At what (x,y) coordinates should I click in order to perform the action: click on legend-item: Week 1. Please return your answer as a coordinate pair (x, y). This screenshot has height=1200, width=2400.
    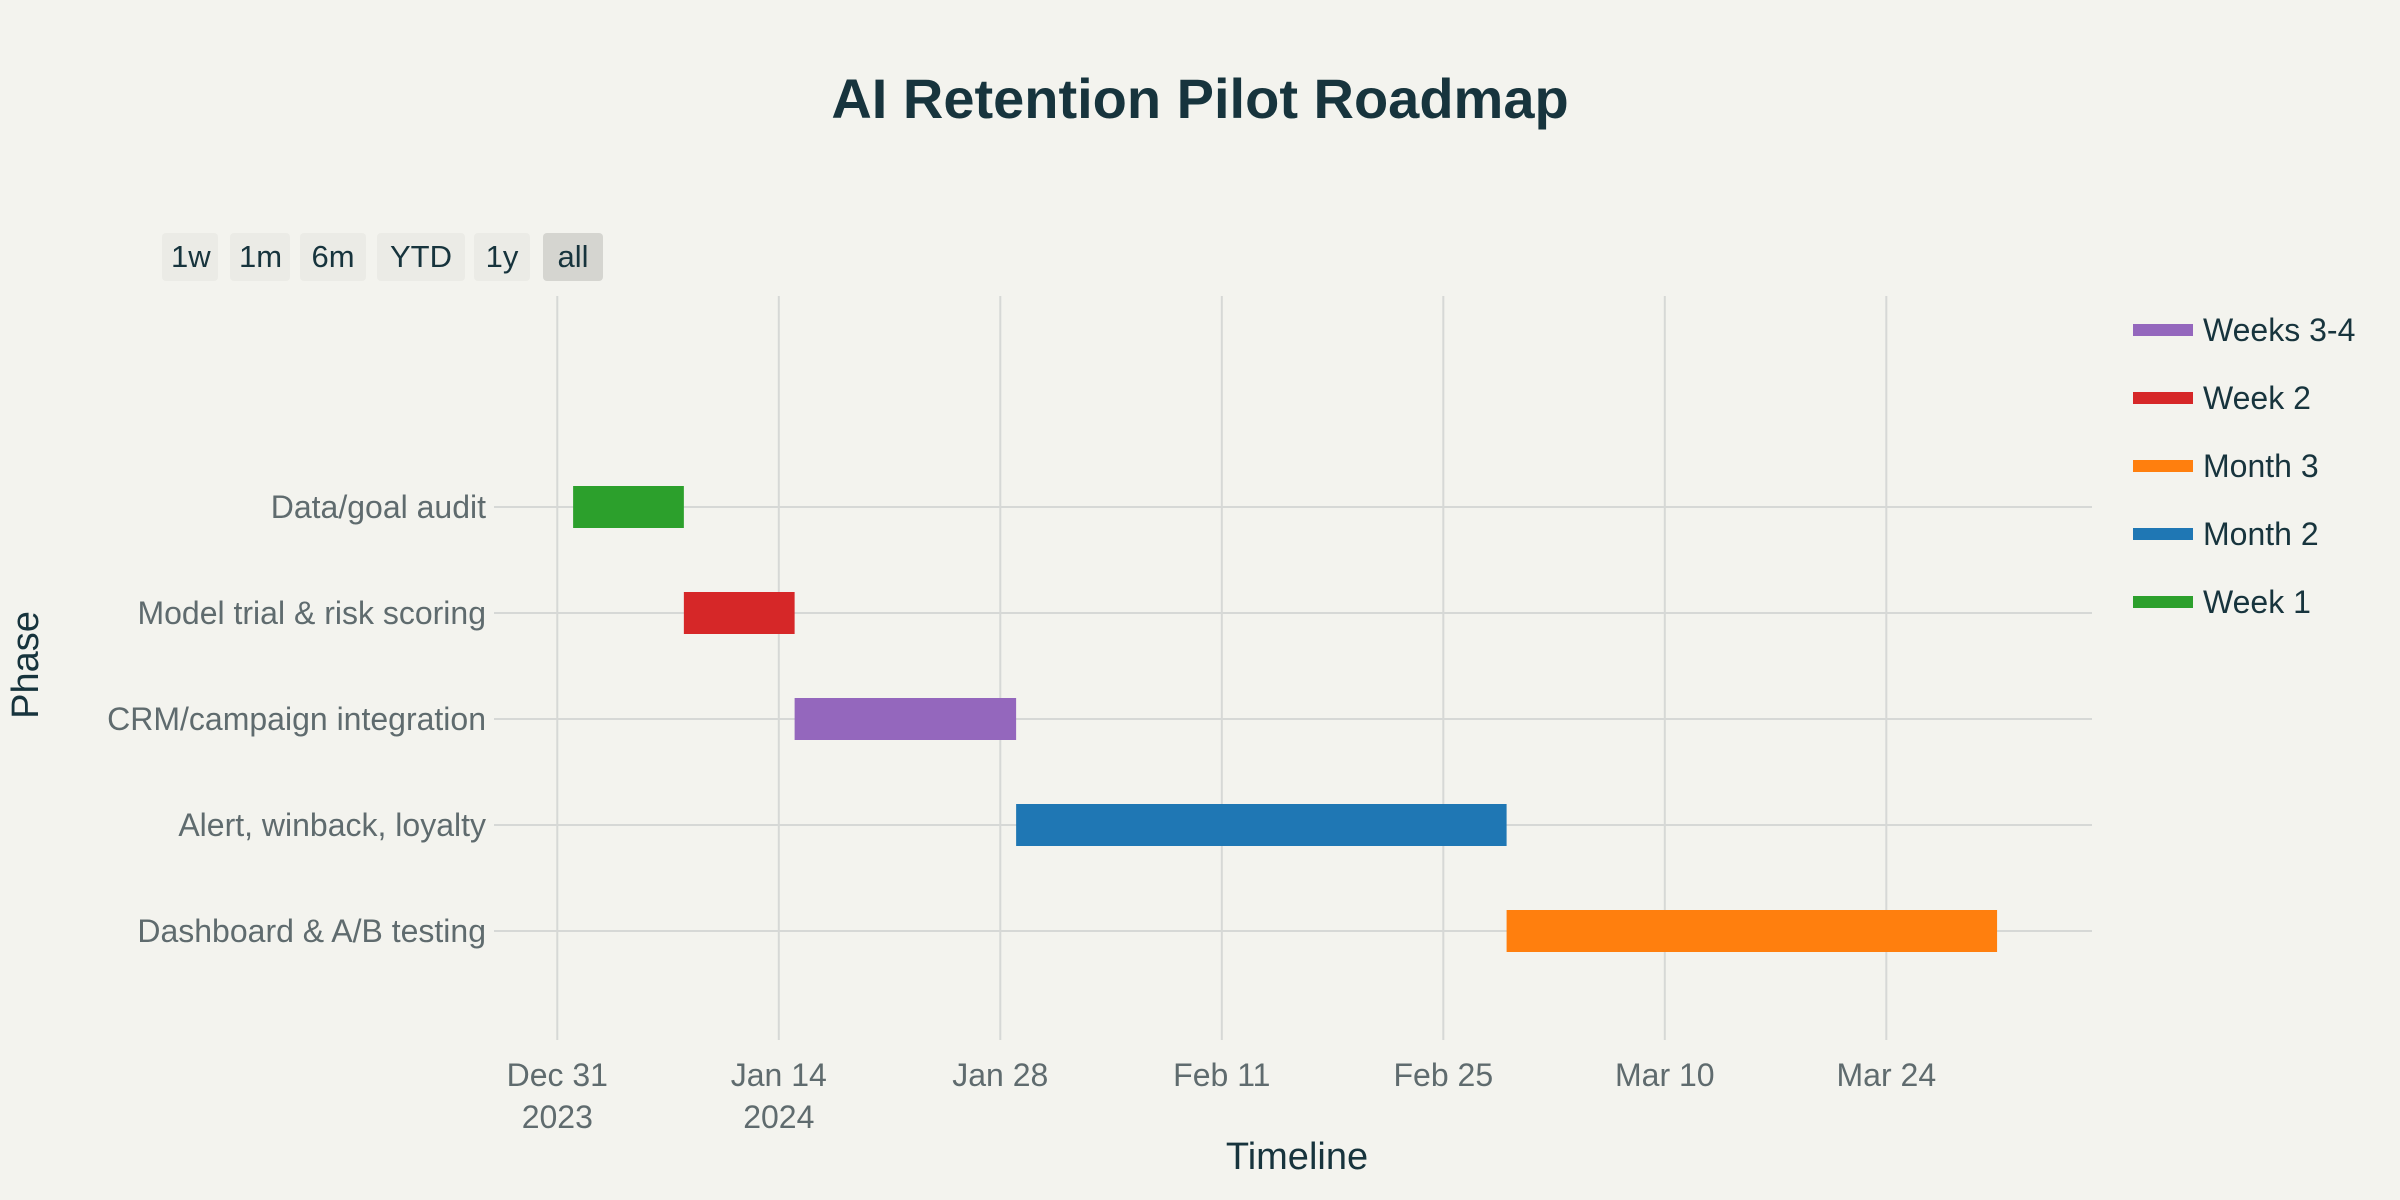
    Looking at the image, I should click on (2222, 602).